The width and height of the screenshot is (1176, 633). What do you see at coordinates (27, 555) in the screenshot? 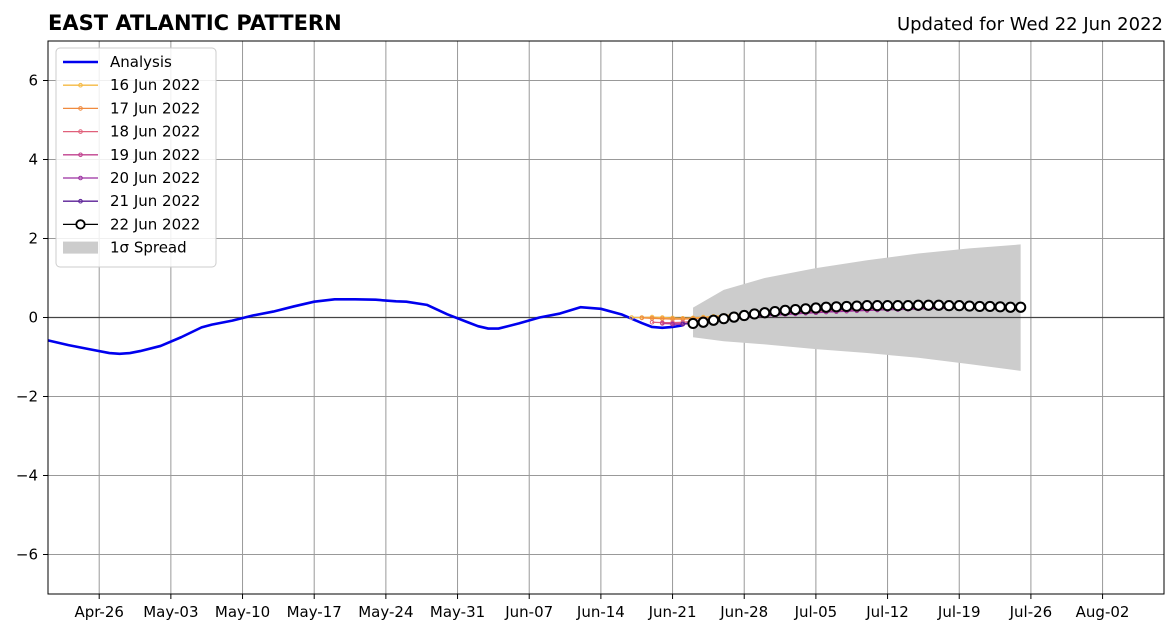
I see `y-tick-label: −6` at bounding box center [27, 555].